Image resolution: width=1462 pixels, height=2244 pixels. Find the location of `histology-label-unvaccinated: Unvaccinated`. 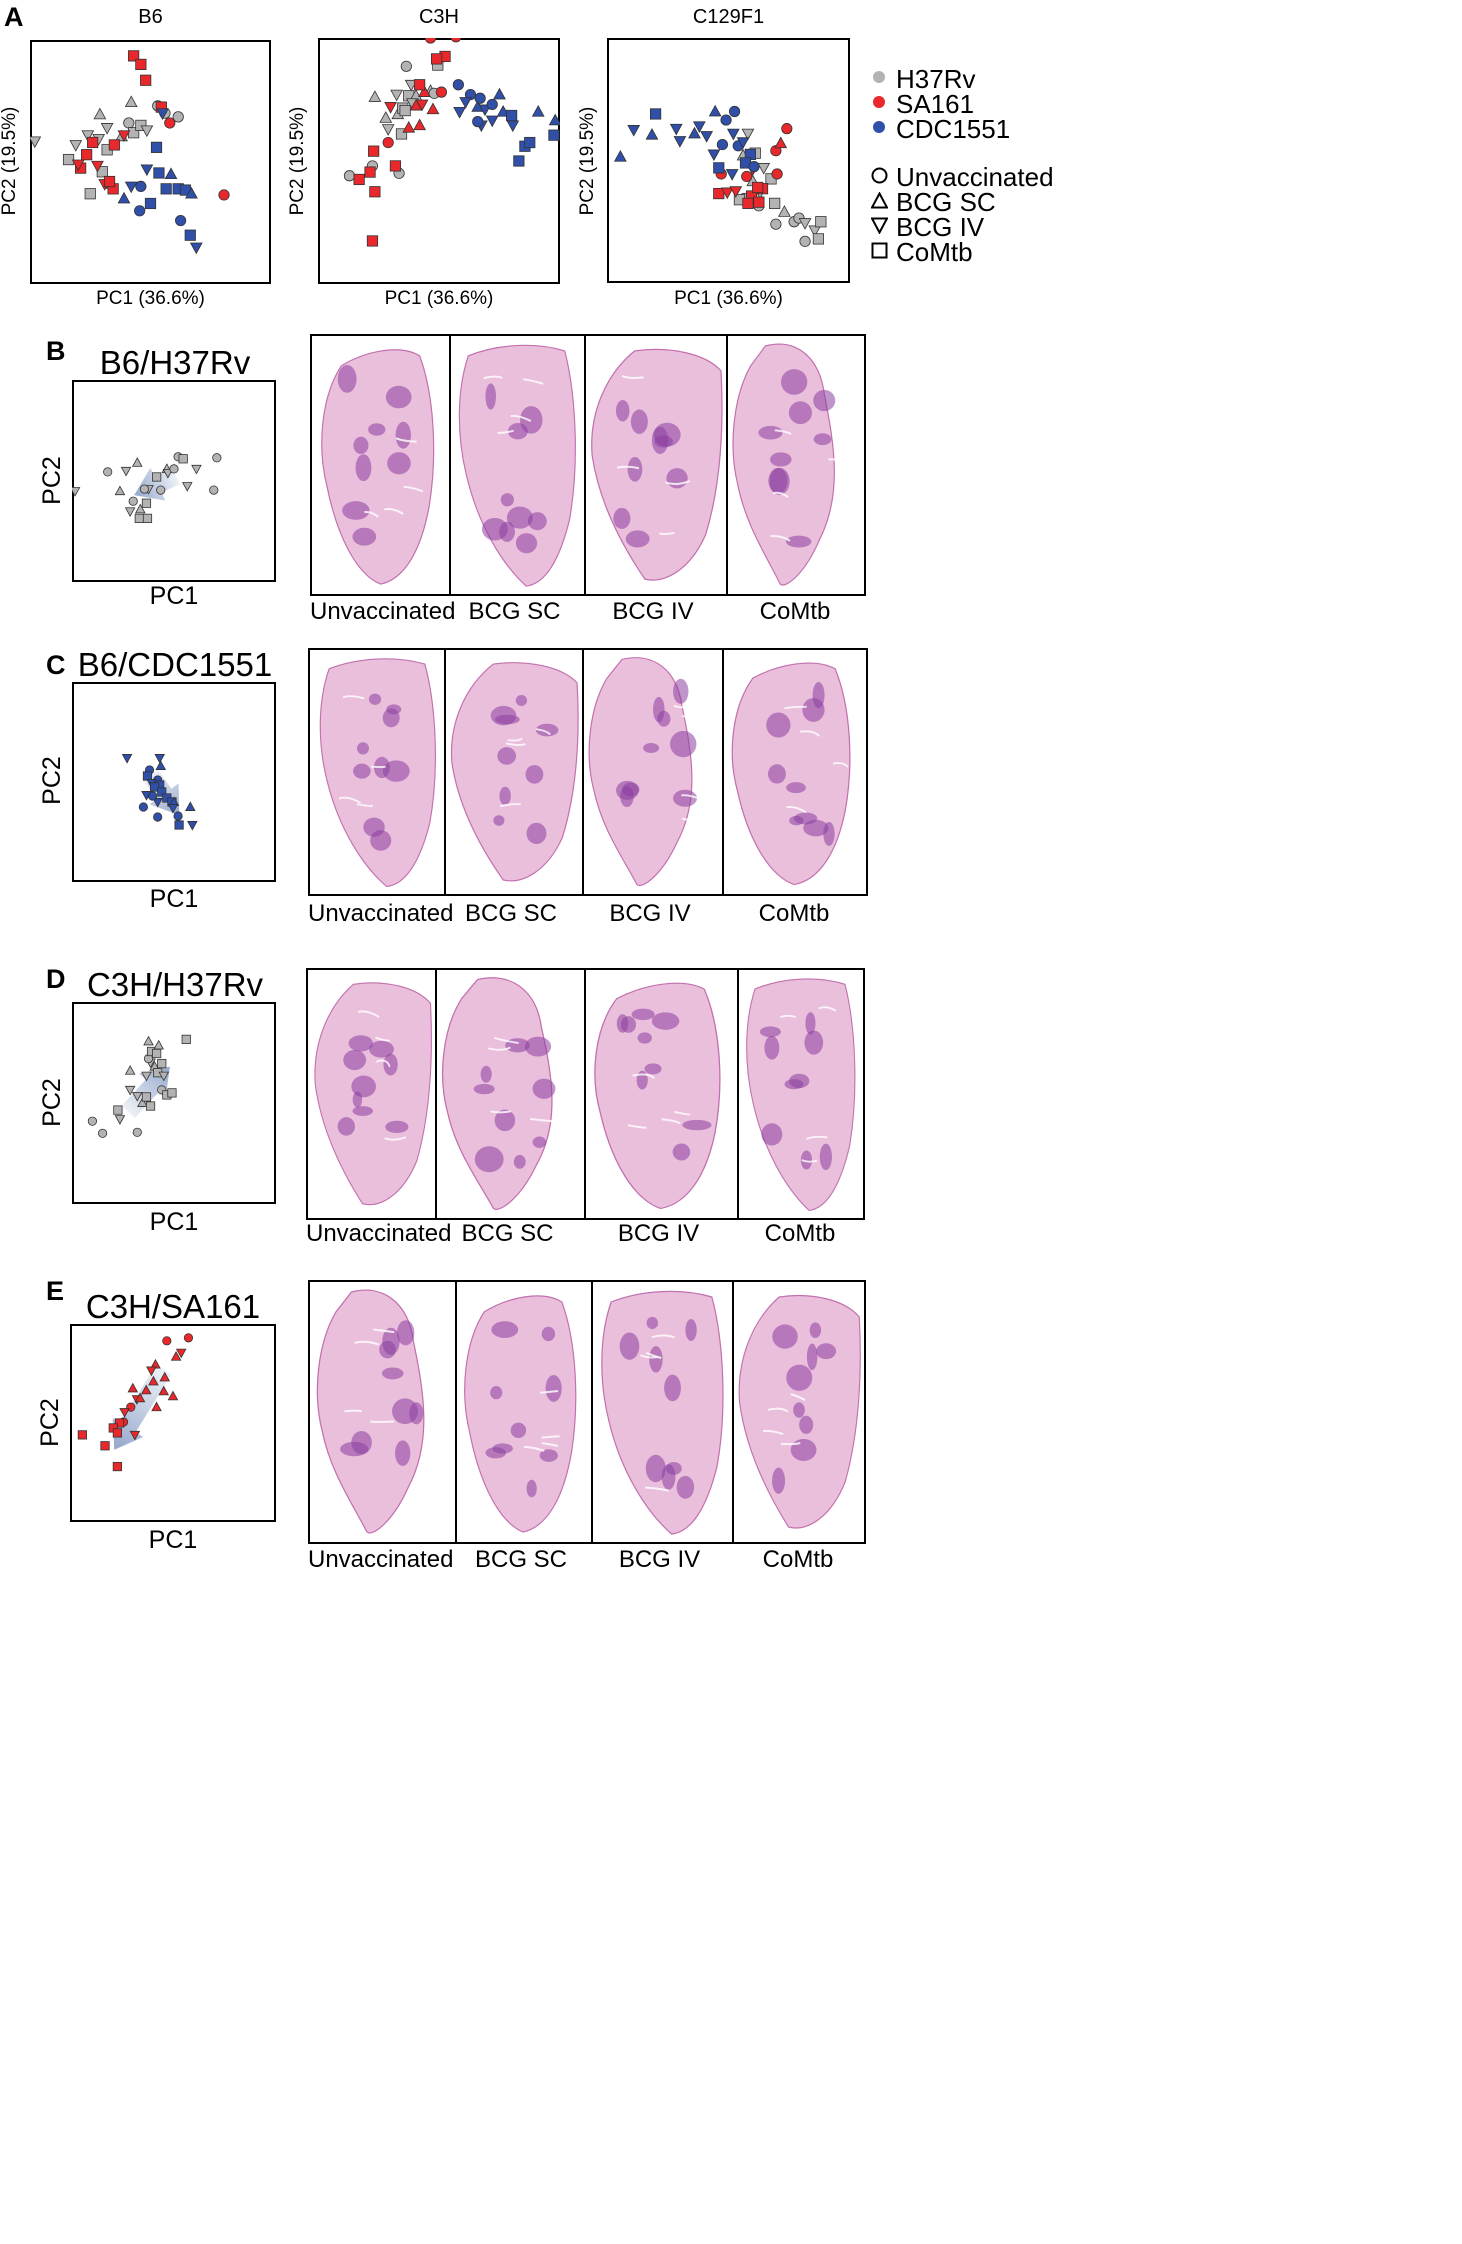

histology-label-unvaccinated: Unvaccinated is located at coordinates (381, 913).